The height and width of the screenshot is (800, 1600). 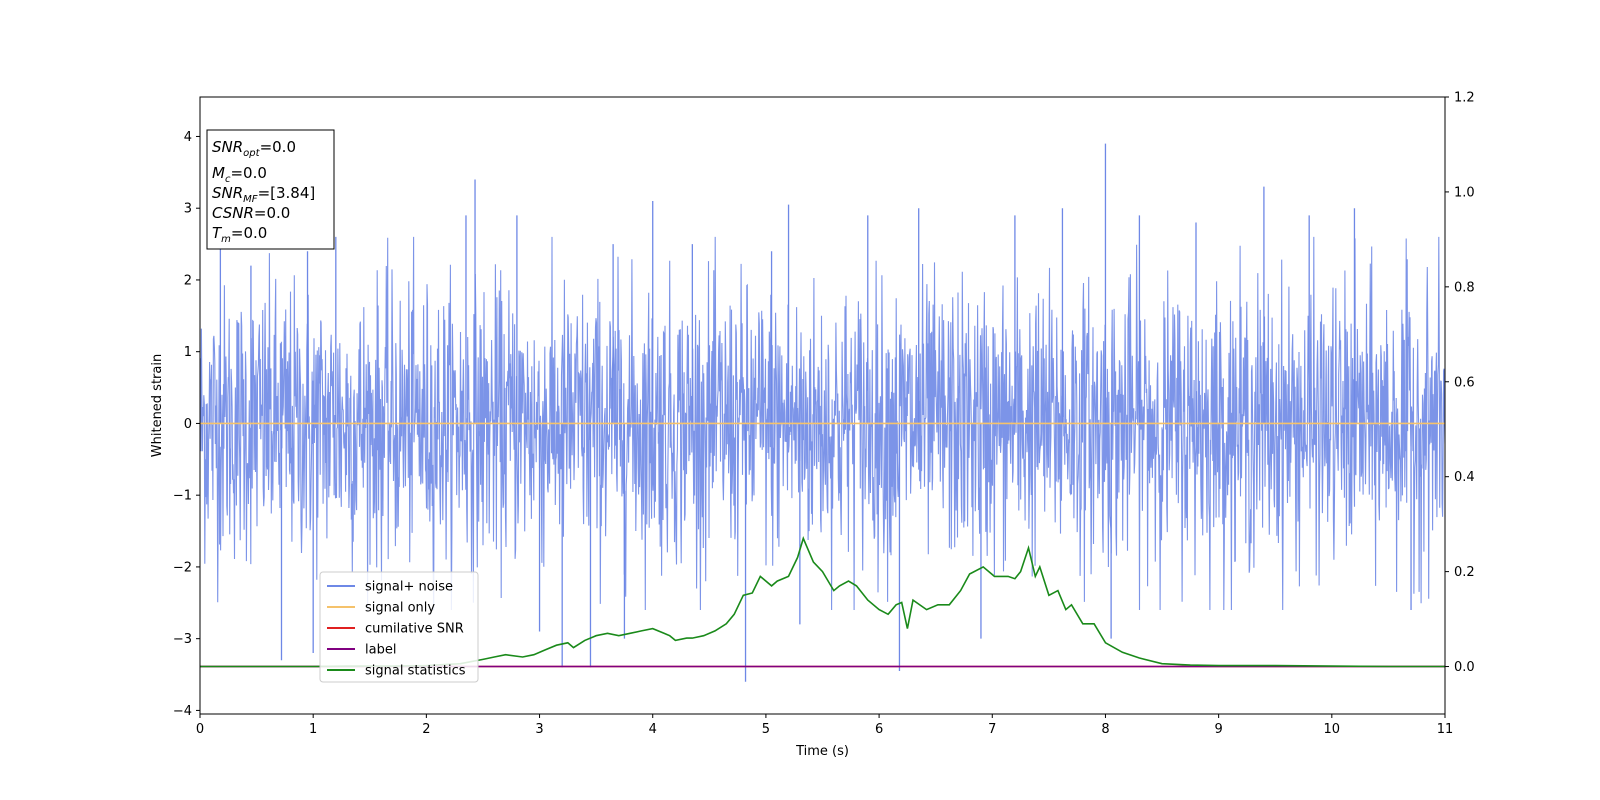 What do you see at coordinates (182, 639) in the screenshot?
I see `y-tick-label: −3` at bounding box center [182, 639].